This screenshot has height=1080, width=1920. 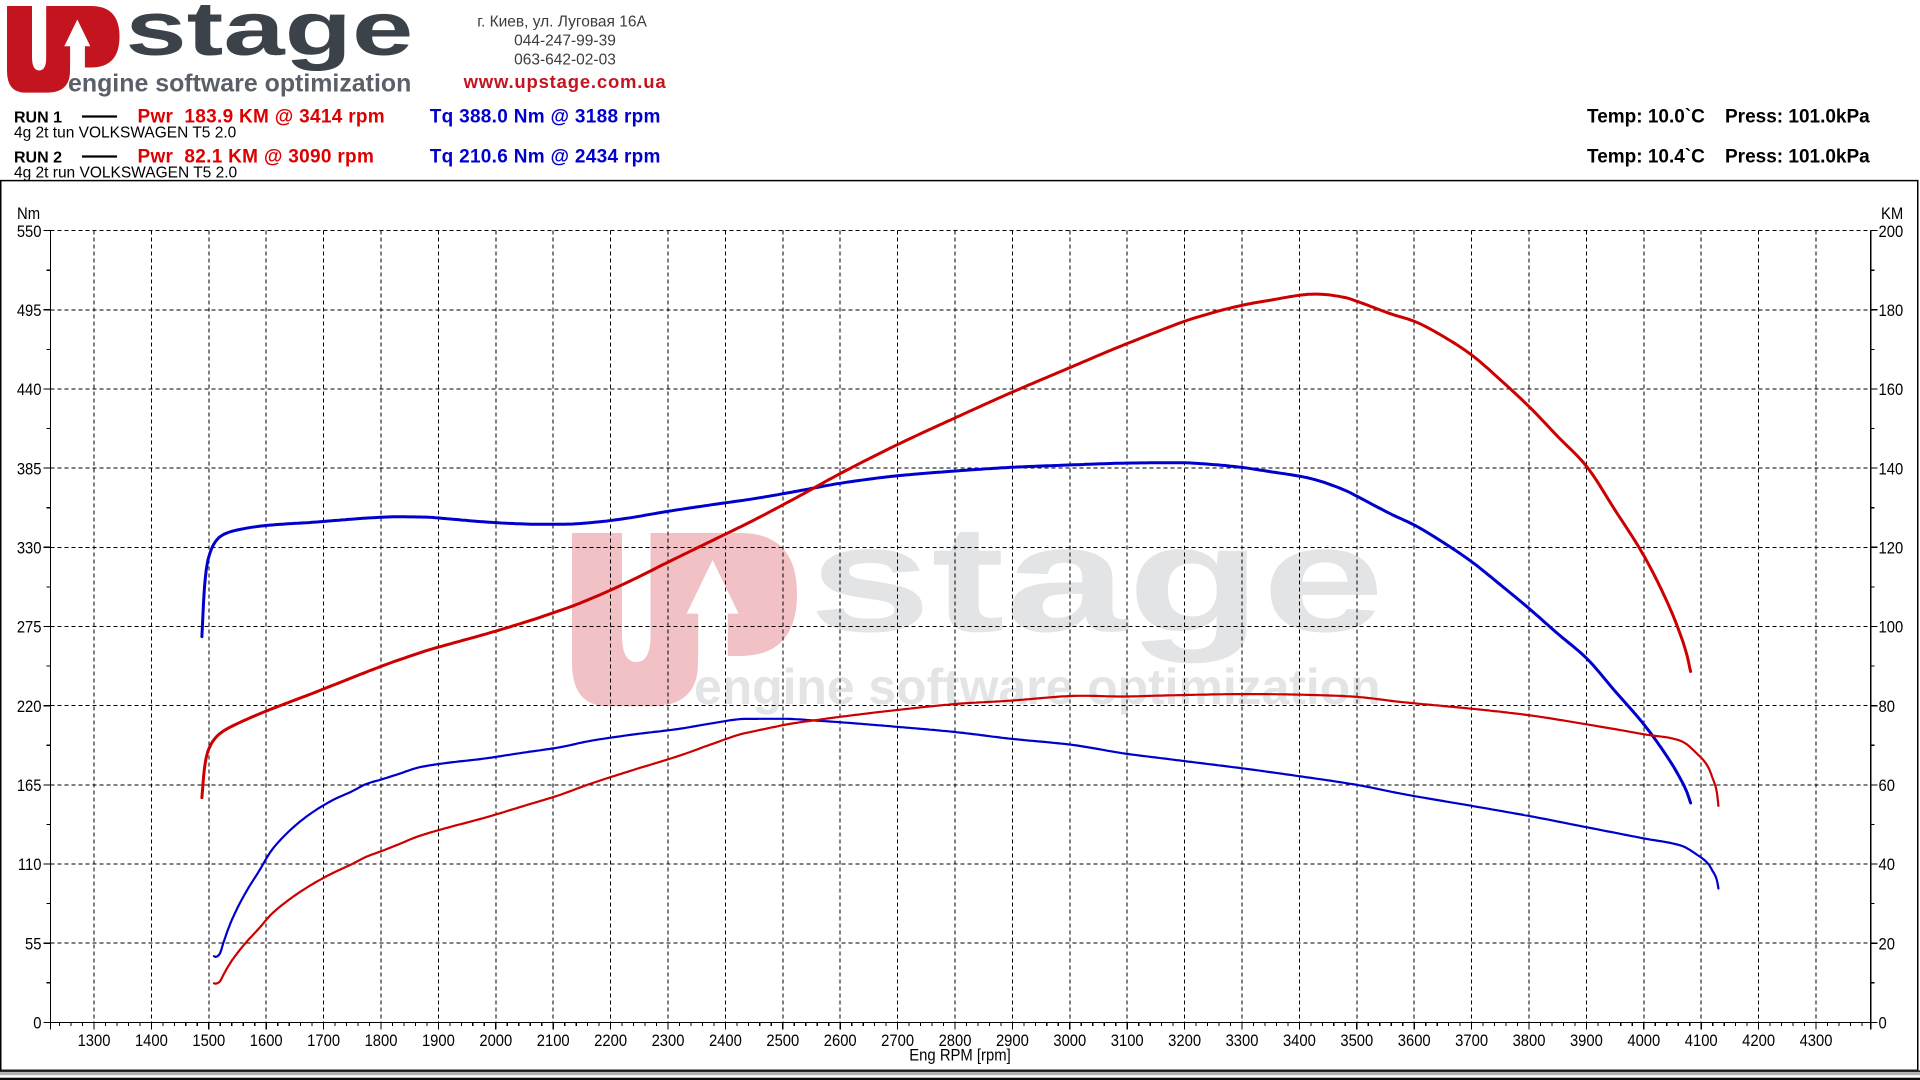 I want to click on svg-text: 063-642-02-03, so click(x=565, y=59).